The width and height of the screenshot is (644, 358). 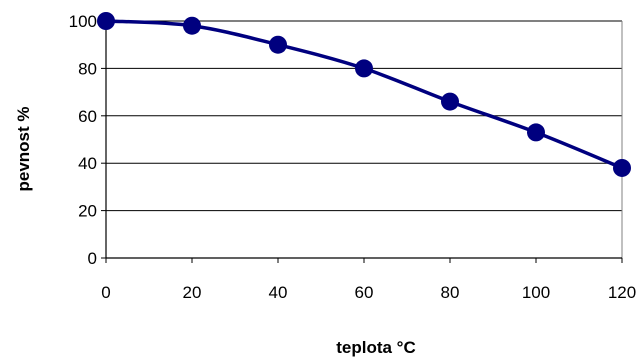 I want to click on x-tick-label-80: 80, so click(x=450, y=292).